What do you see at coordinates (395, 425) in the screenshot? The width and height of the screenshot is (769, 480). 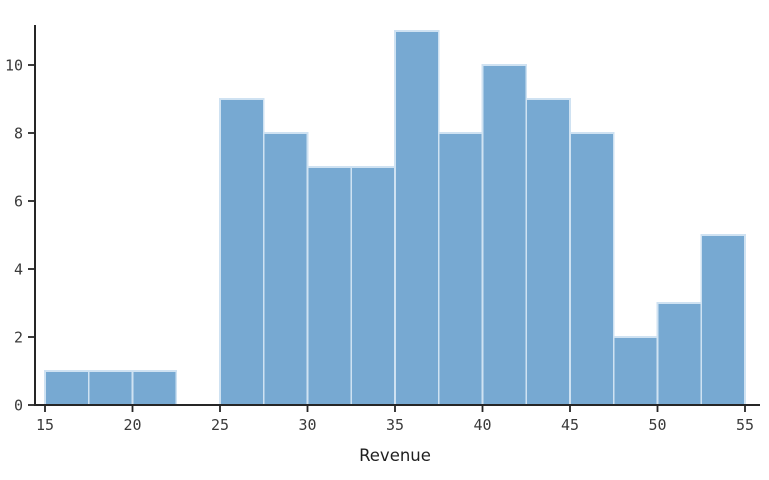 I see `x-tick-label: 35` at bounding box center [395, 425].